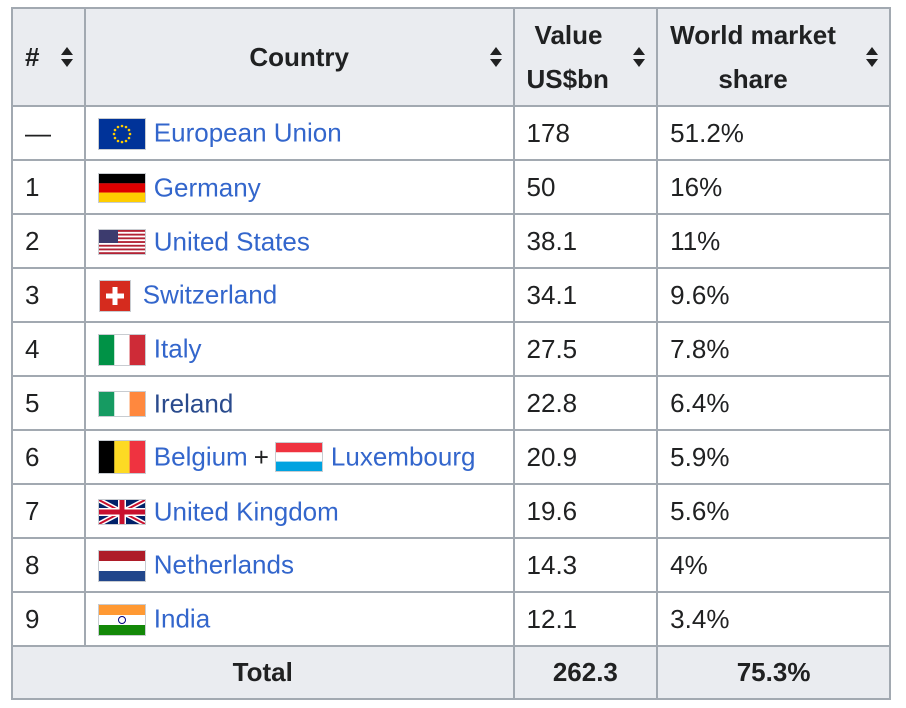 This screenshot has height=708, width=906. I want to click on rank-cell: 1, so click(48, 187).